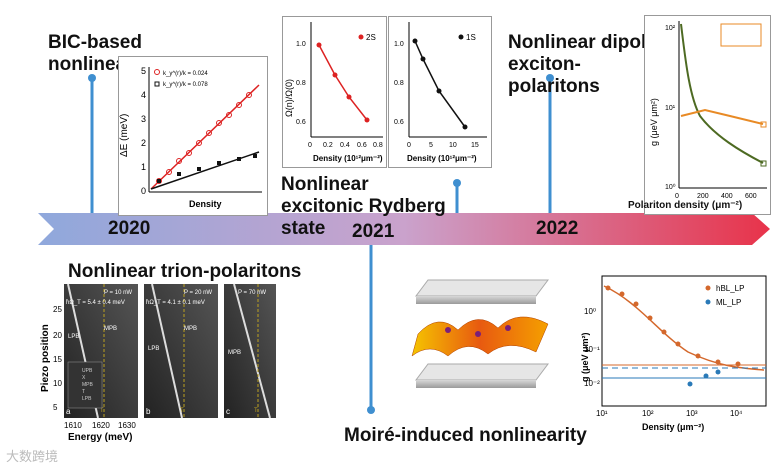  Describe the element at coordinates (586, 64) in the screenshot. I see `topic-dipolar: Nonlinear dipolar exciton-polaritons` at that location.